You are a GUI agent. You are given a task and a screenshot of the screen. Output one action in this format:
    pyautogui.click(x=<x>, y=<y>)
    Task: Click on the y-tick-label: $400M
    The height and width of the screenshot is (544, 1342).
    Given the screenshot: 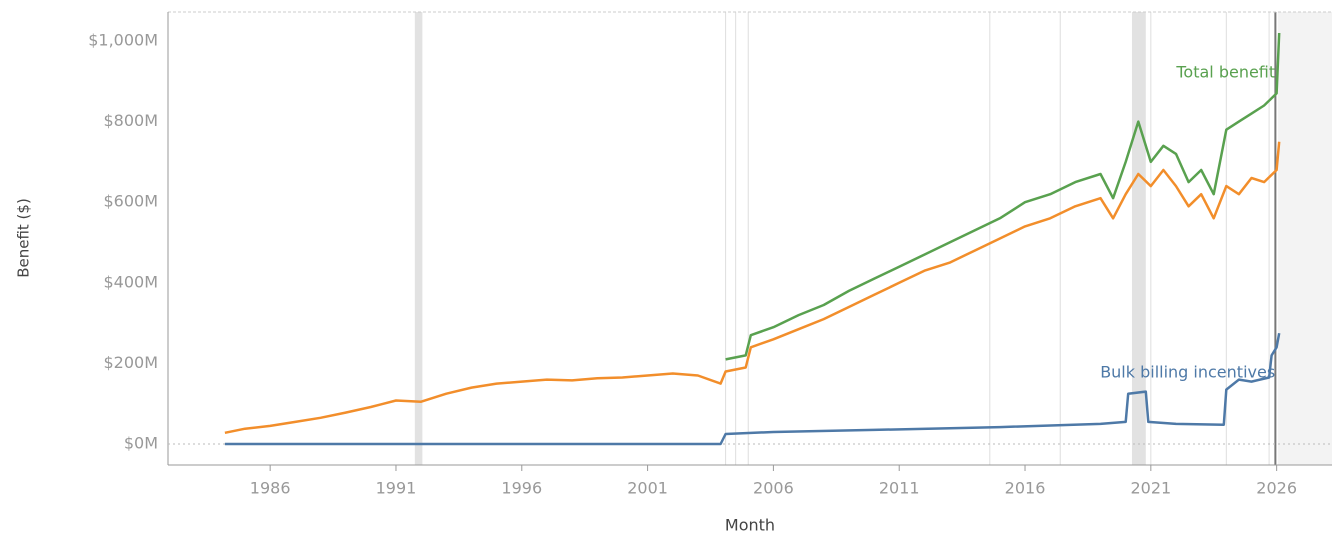 What is the action you would take?
    pyautogui.click(x=130, y=281)
    